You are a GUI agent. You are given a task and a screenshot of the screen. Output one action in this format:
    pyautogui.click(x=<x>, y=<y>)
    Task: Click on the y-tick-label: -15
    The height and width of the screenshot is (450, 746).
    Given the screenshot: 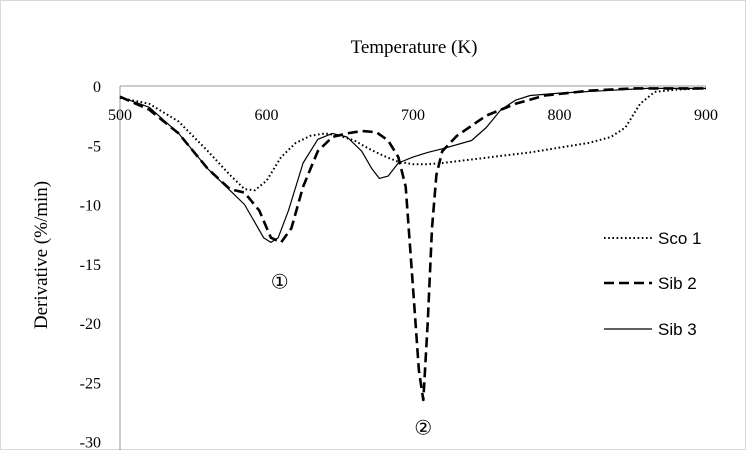 What is the action you would take?
    pyautogui.click(x=90, y=265)
    